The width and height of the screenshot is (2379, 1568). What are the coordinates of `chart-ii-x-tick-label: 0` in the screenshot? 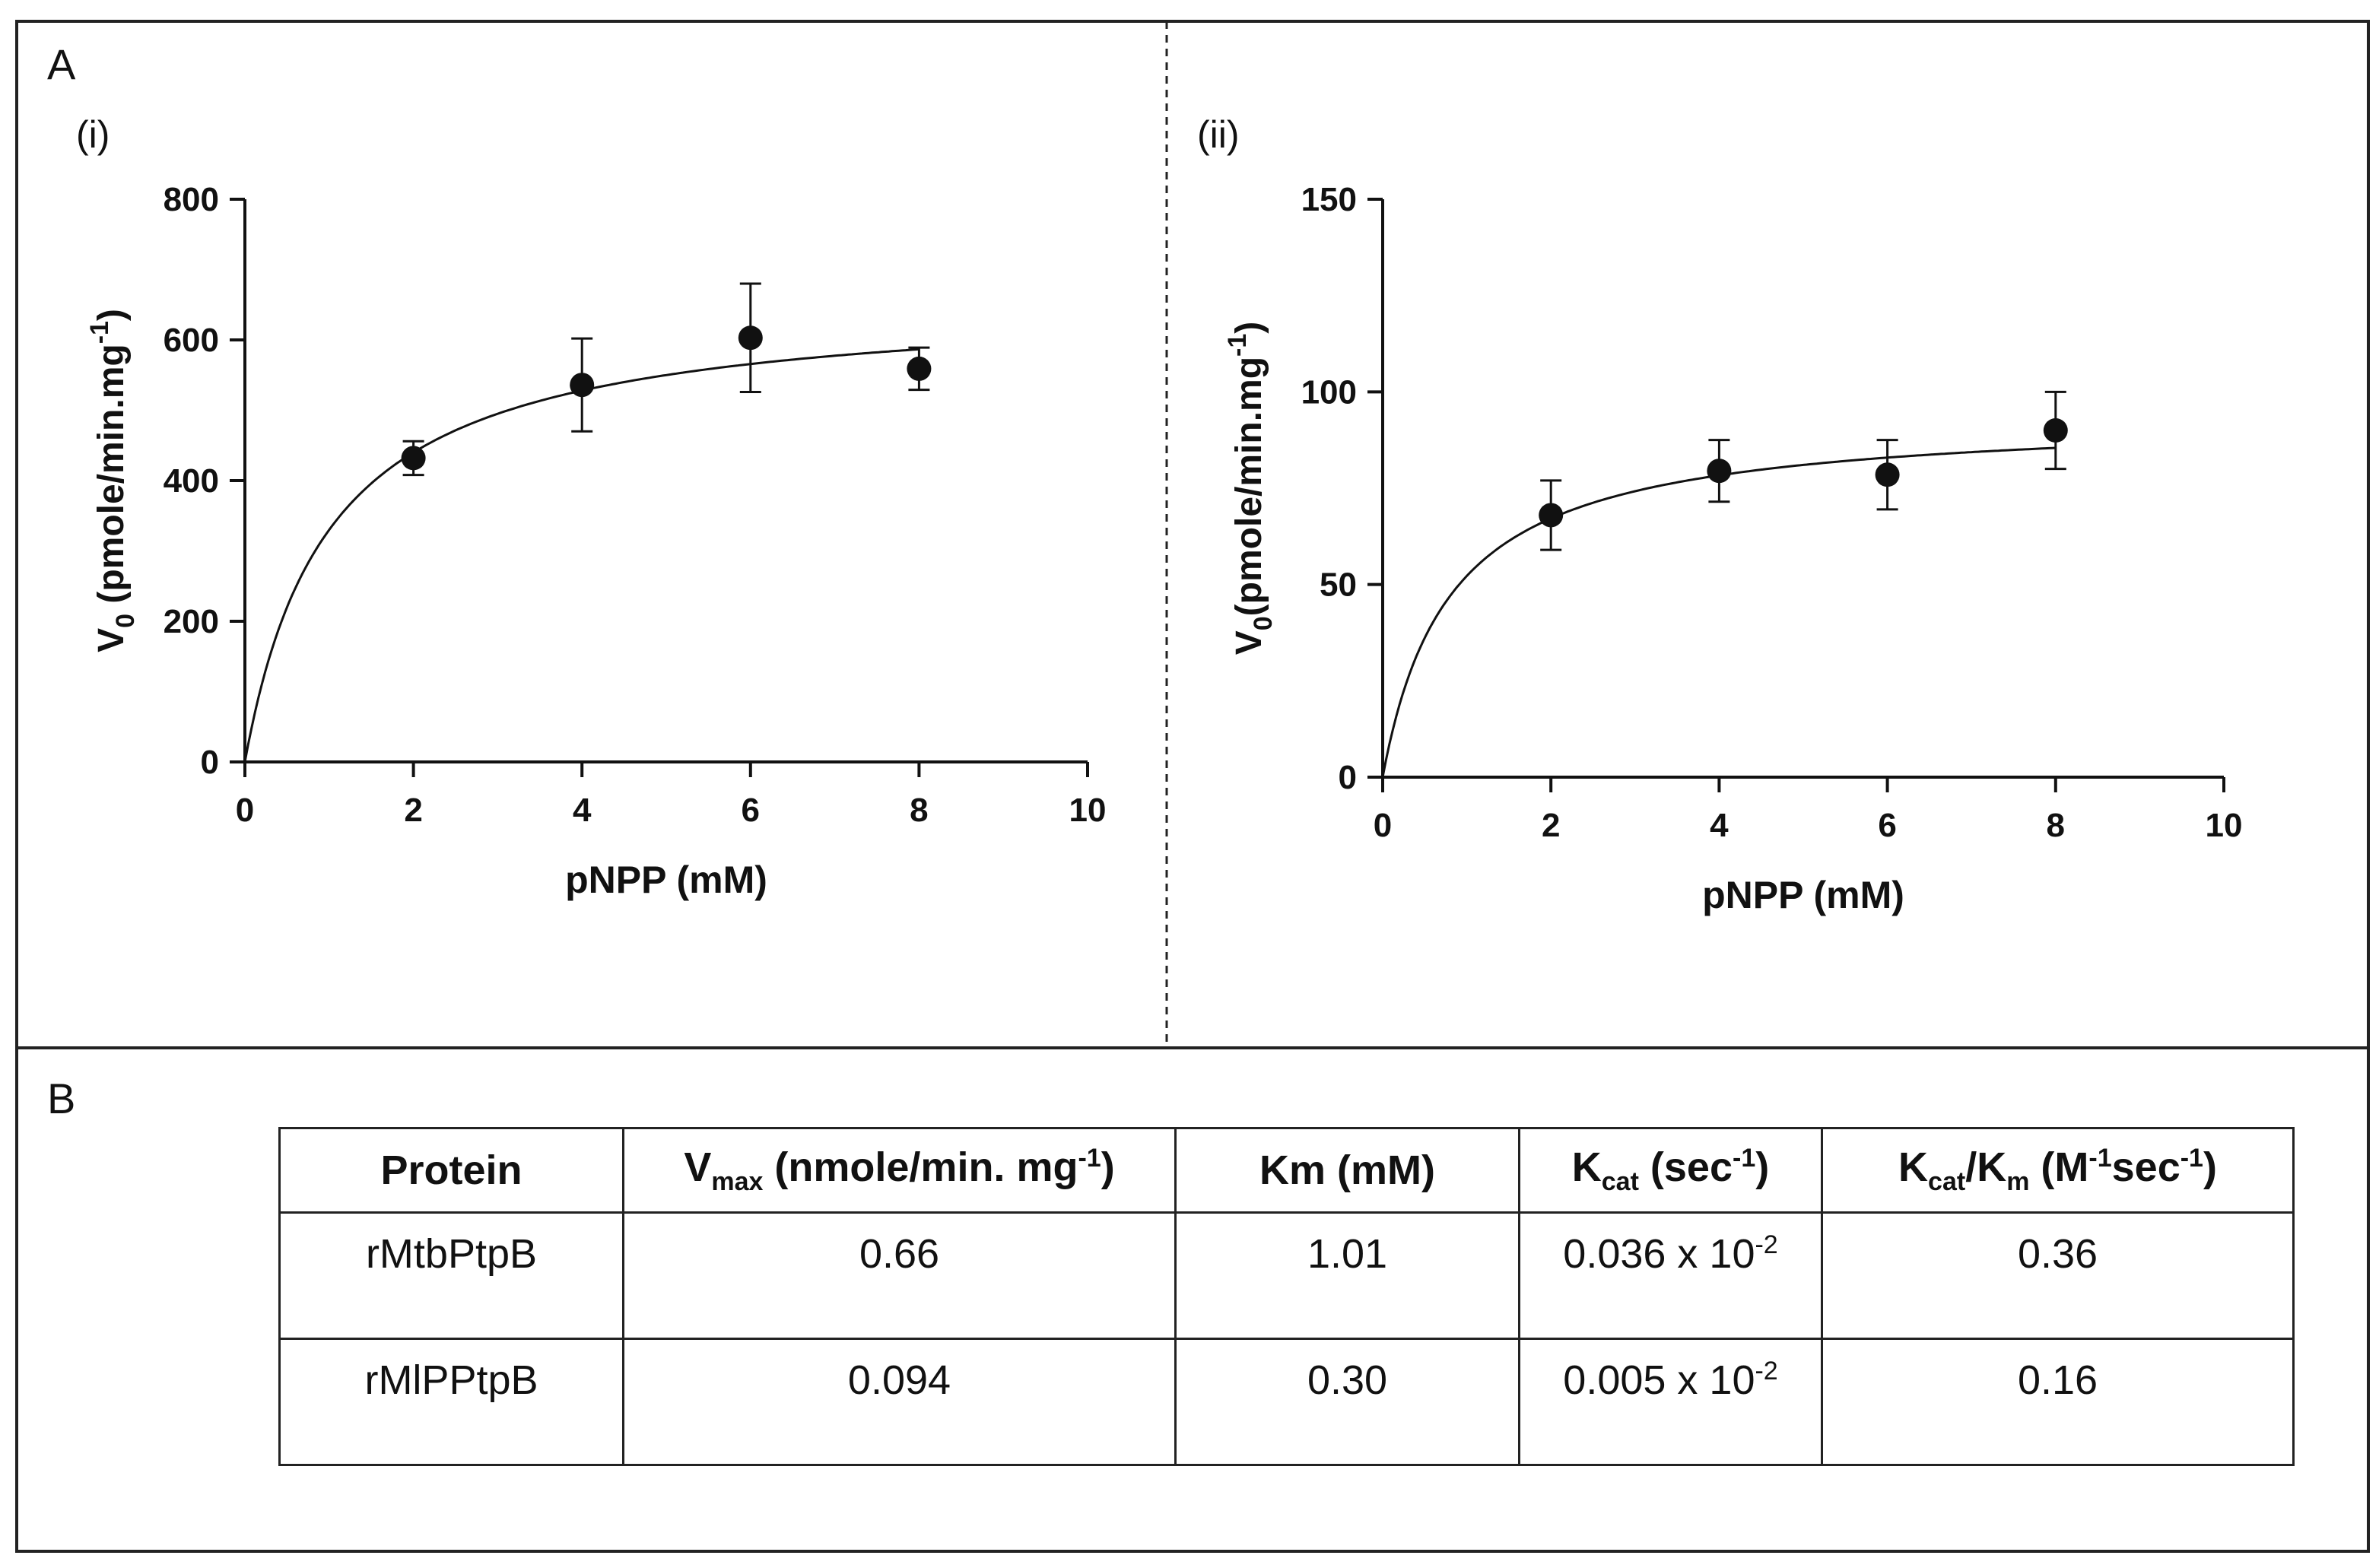 It's located at (1383, 825).